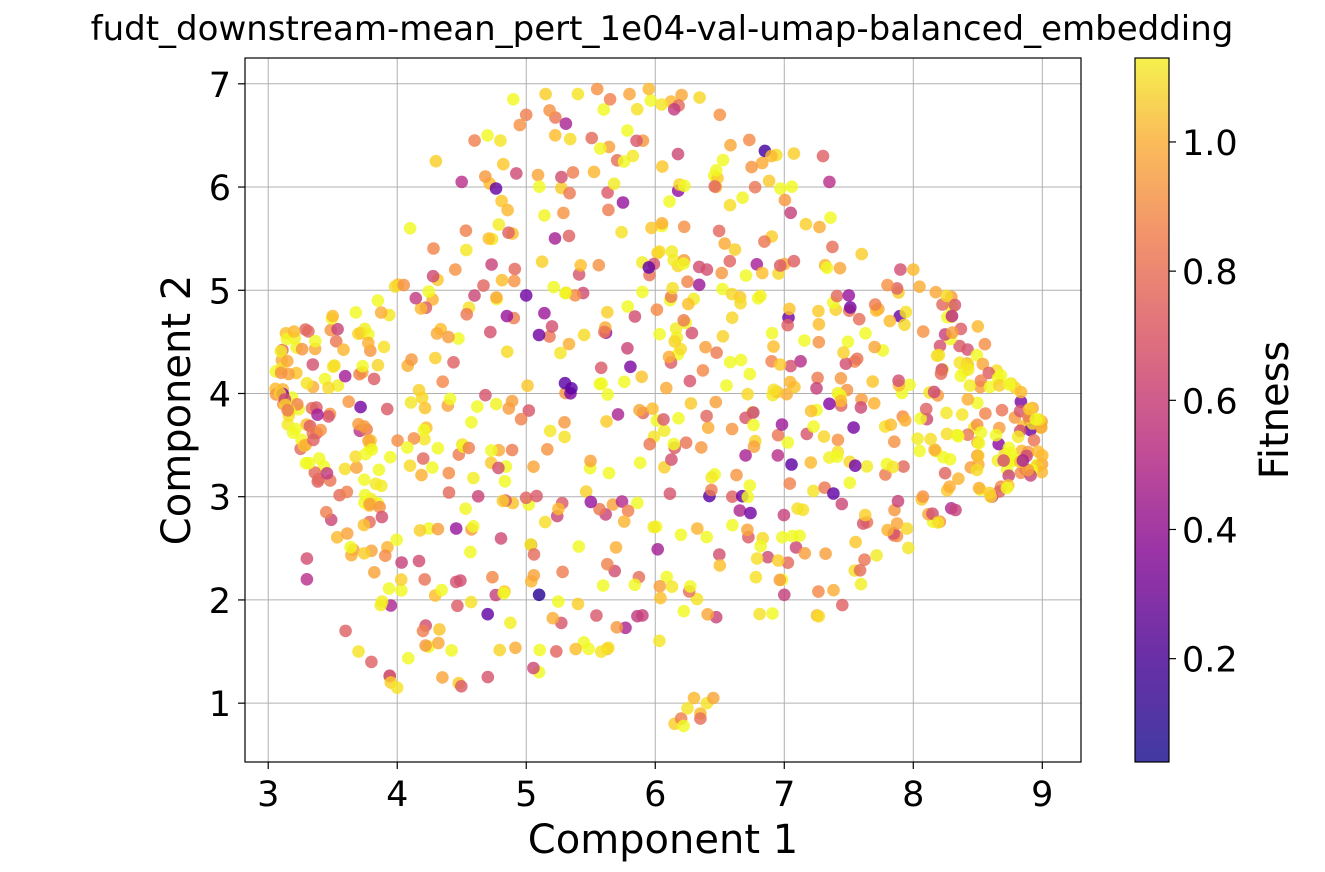  I want to click on colorbar-label: Fitness, so click(1275, 410).